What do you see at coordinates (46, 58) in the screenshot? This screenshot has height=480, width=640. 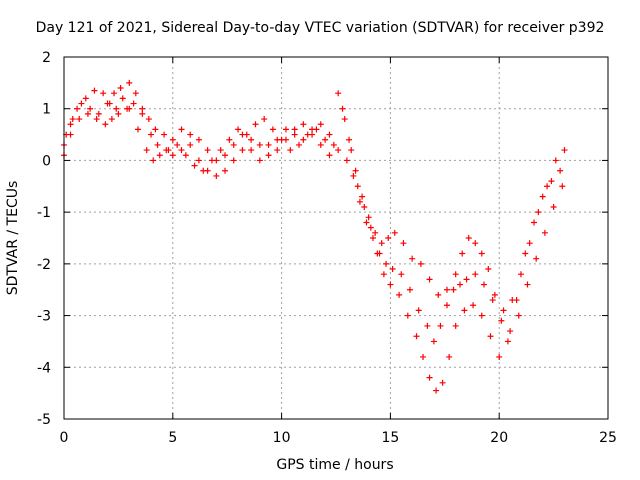 I see `y-tick-label: 2` at bounding box center [46, 58].